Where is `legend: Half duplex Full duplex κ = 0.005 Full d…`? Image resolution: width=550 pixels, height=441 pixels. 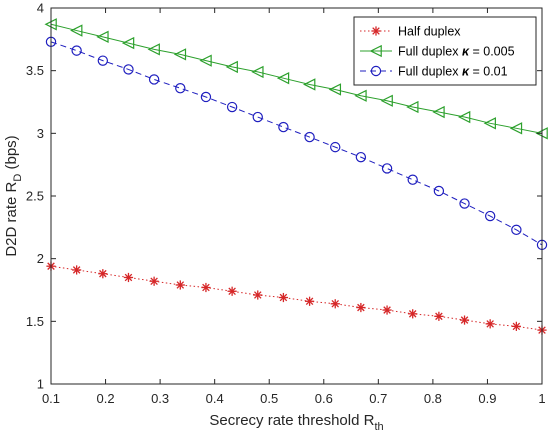 legend: Half duplex Full duplex κ = 0.005 Full d… is located at coordinates (445, 51).